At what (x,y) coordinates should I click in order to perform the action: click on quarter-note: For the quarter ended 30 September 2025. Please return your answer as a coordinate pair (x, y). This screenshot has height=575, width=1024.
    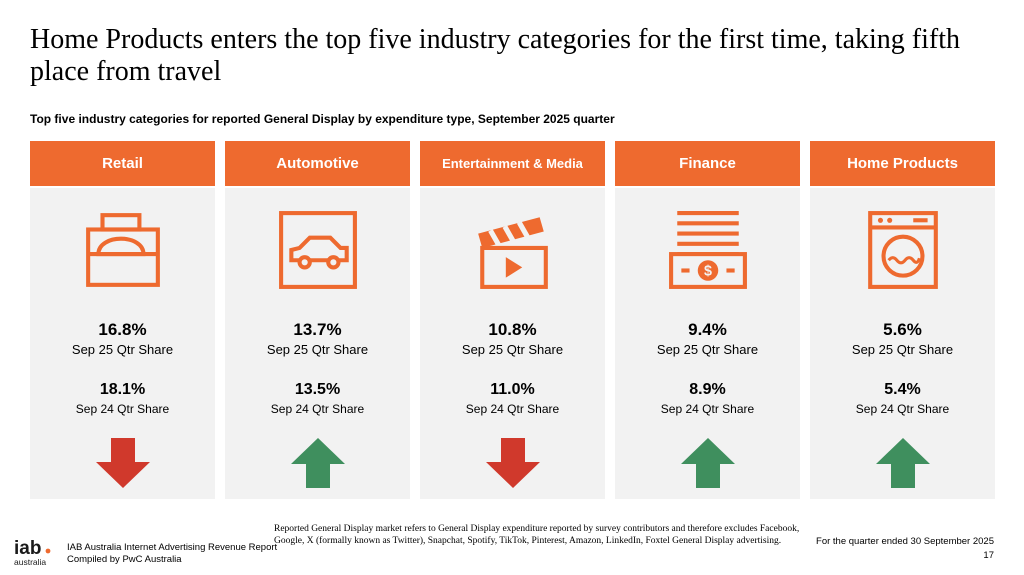
    Looking at the image, I should click on (905, 541).